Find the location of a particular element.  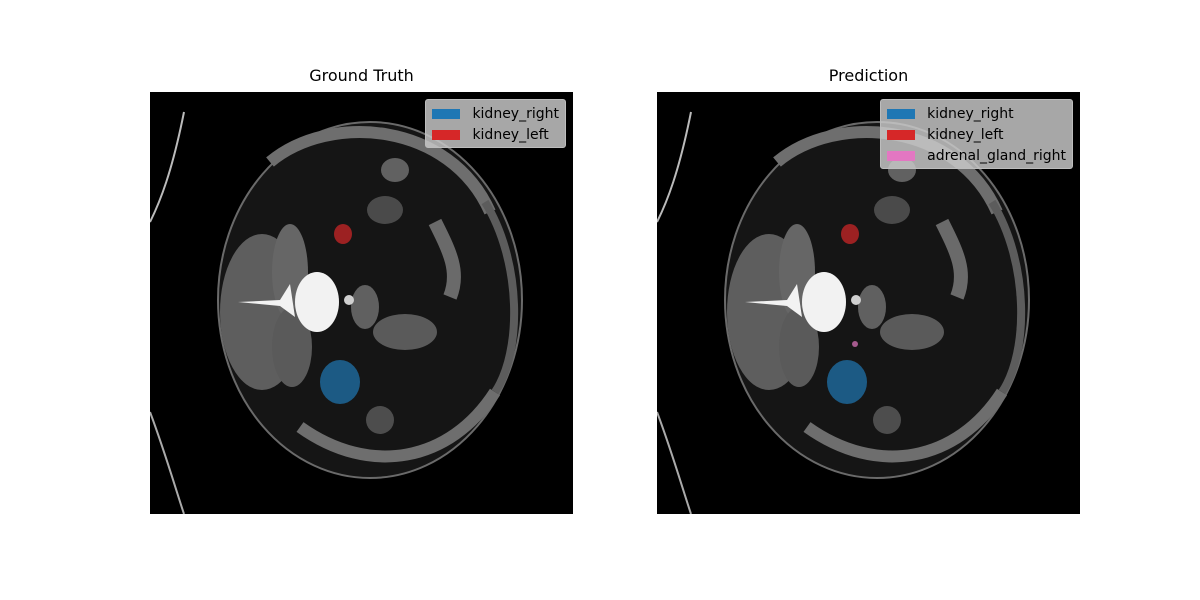

legend-item-adrenal-gland-right: adrenal_gland_right is located at coordinates (976, 155).